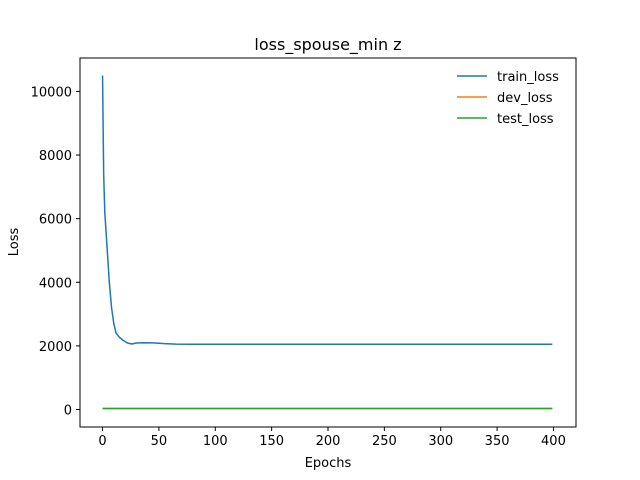 This screenshot has height=480, width=640. I want to click on x-tick-label: 50, so click(159, 441).